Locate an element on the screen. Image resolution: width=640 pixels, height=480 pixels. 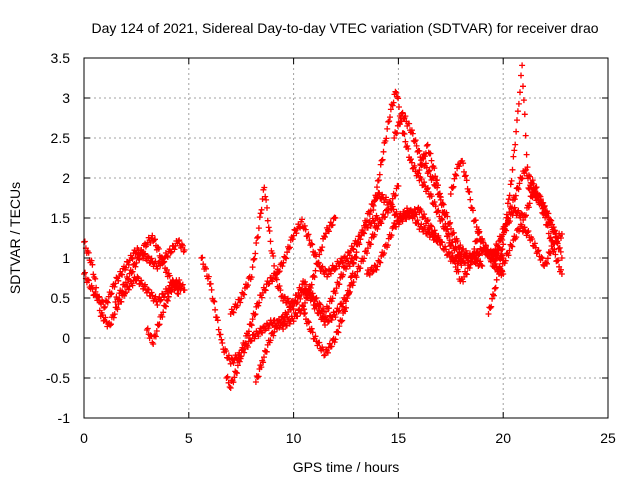
series-arc-h is located at coordinates (327, 283).